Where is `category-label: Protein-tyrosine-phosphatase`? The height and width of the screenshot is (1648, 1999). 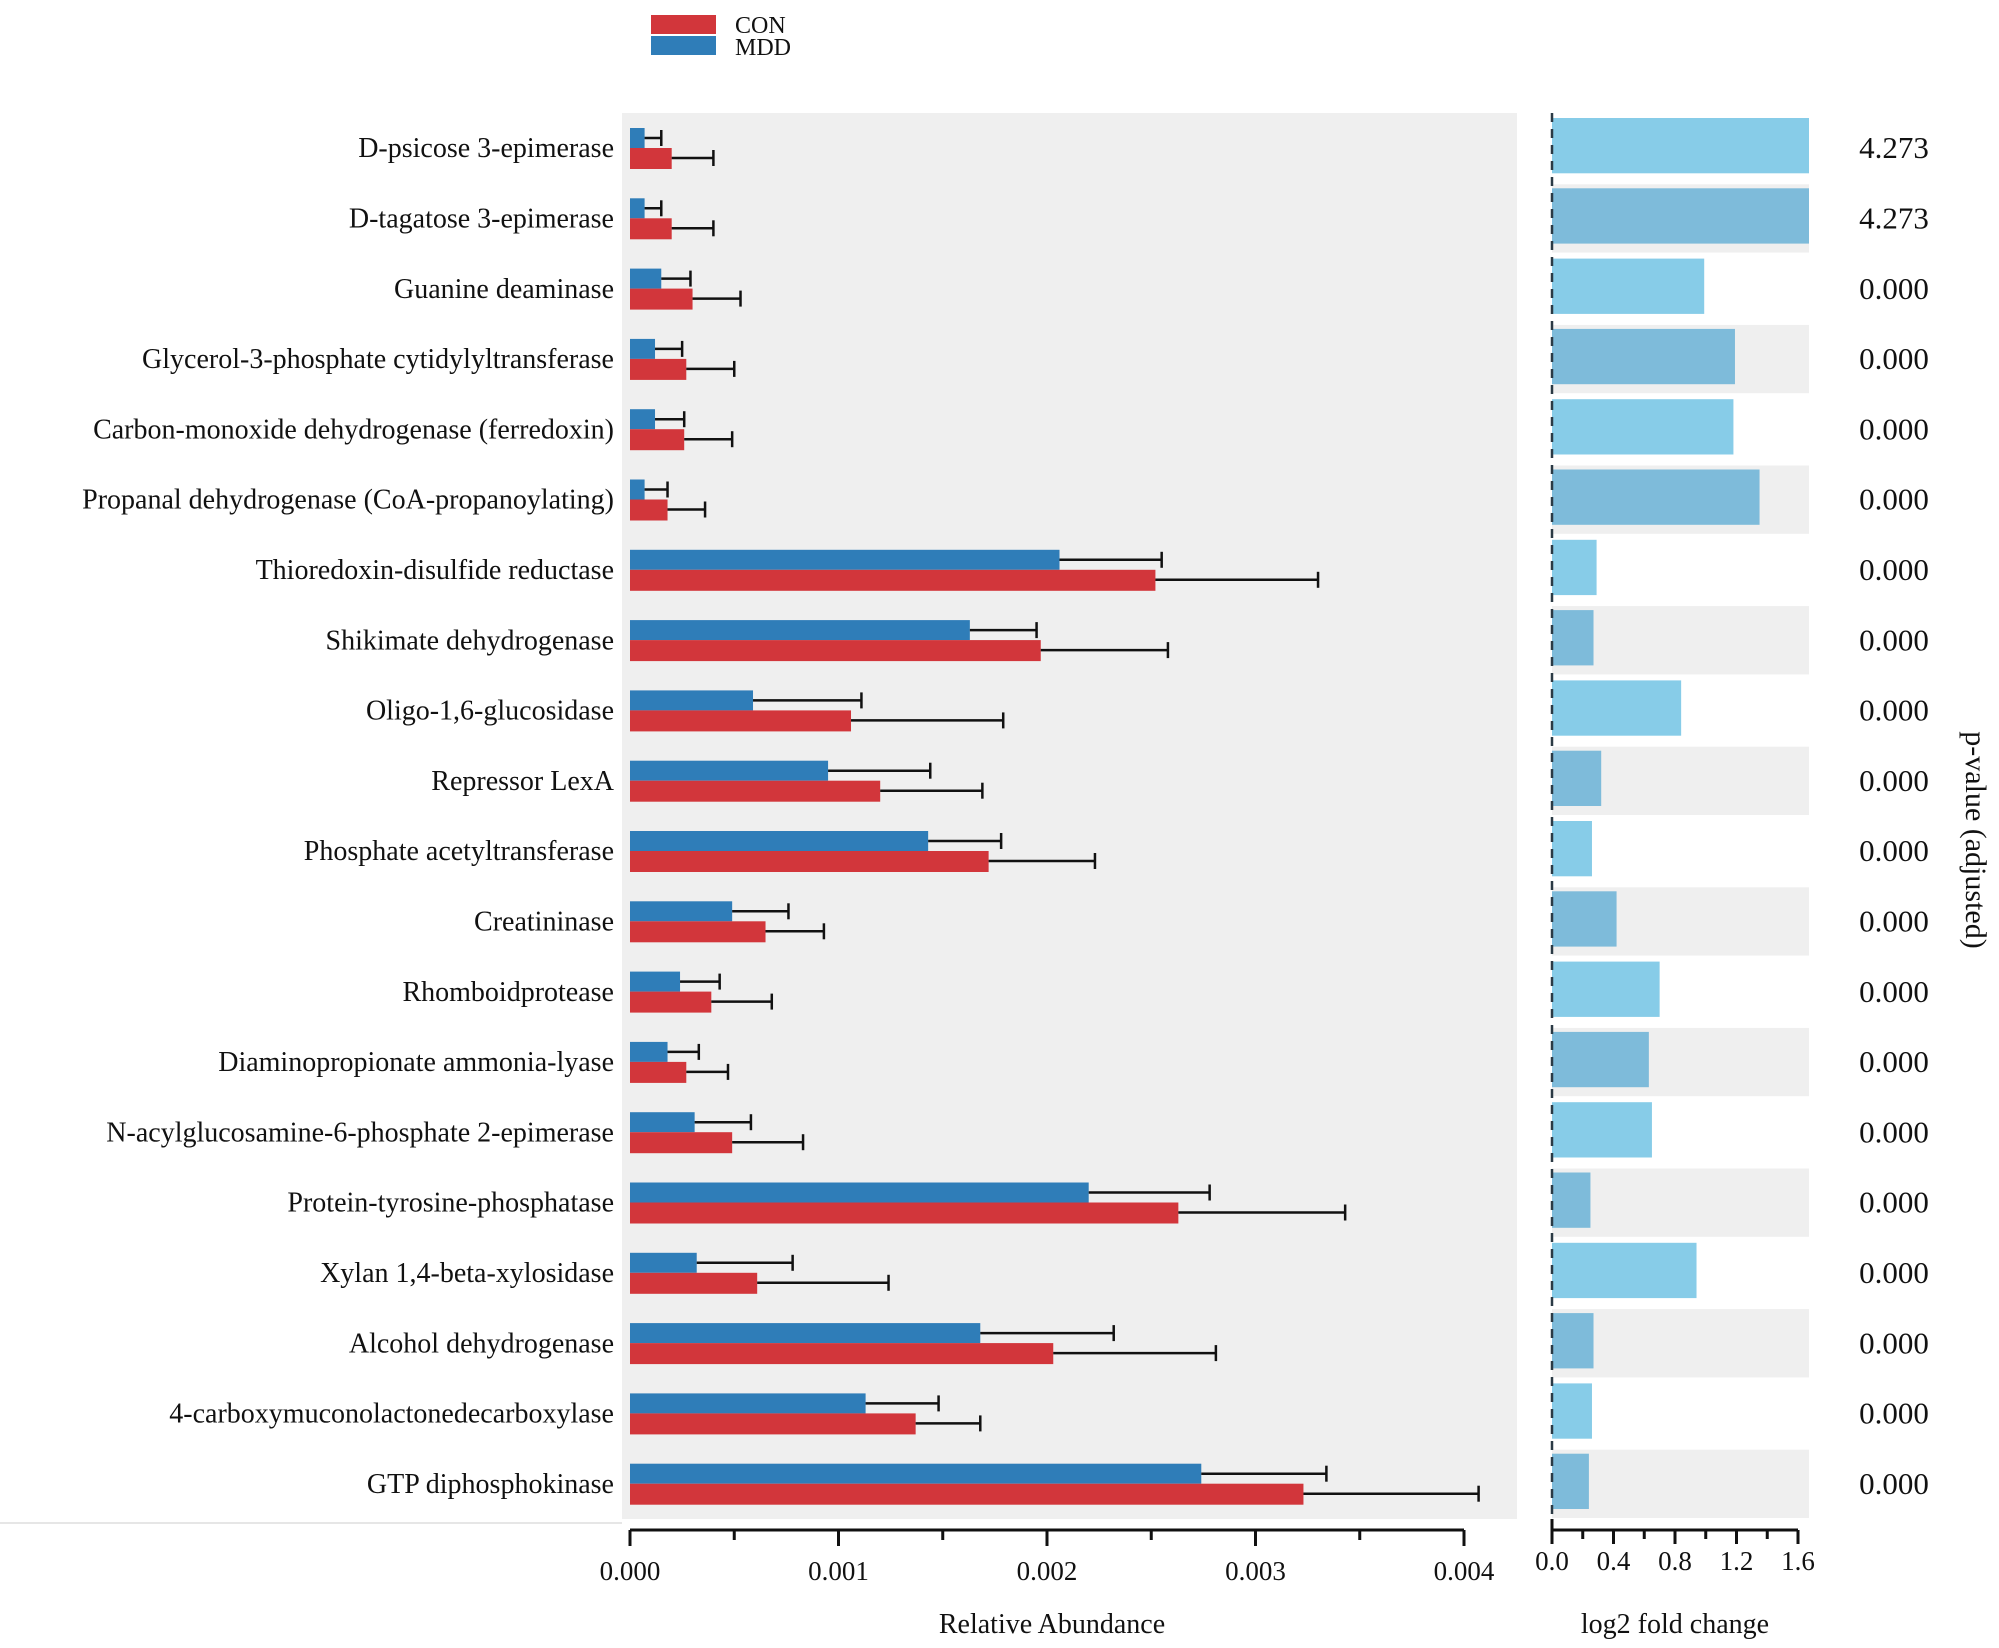
category-label: Protein-tyrosine-phosphatase is located at coordinates (450, 1203).